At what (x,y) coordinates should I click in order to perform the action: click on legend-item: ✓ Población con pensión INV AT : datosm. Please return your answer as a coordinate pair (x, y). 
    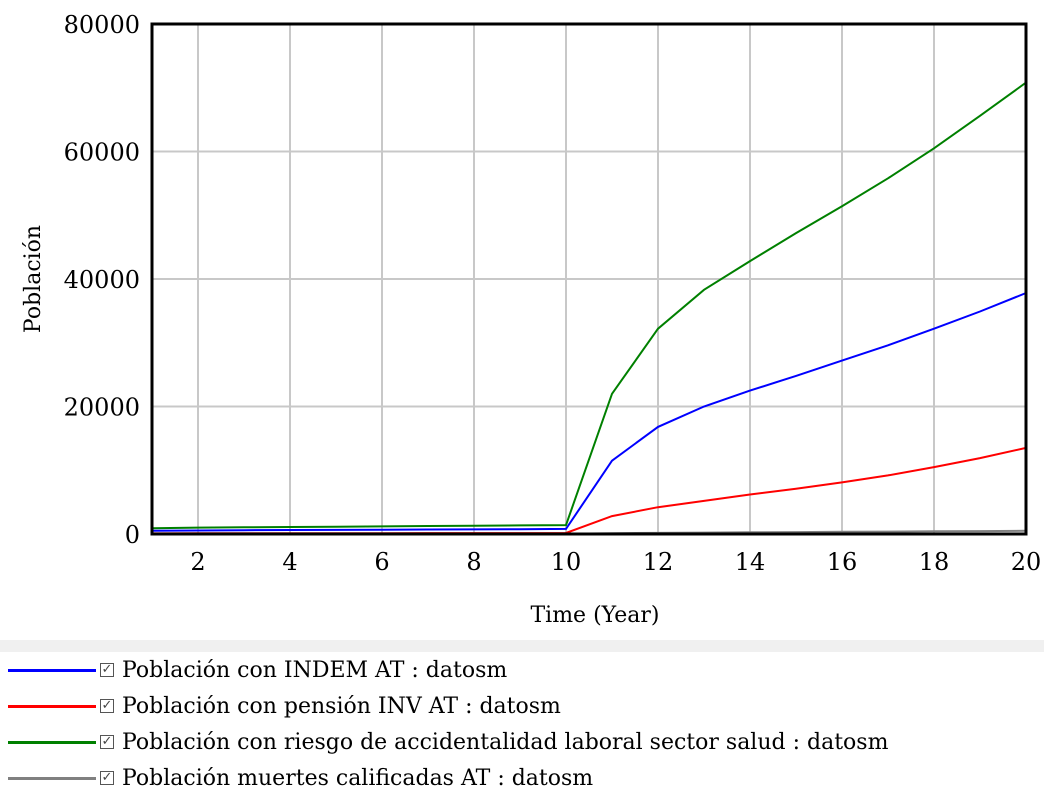
    Looking at the image, I should click on (522, 706).